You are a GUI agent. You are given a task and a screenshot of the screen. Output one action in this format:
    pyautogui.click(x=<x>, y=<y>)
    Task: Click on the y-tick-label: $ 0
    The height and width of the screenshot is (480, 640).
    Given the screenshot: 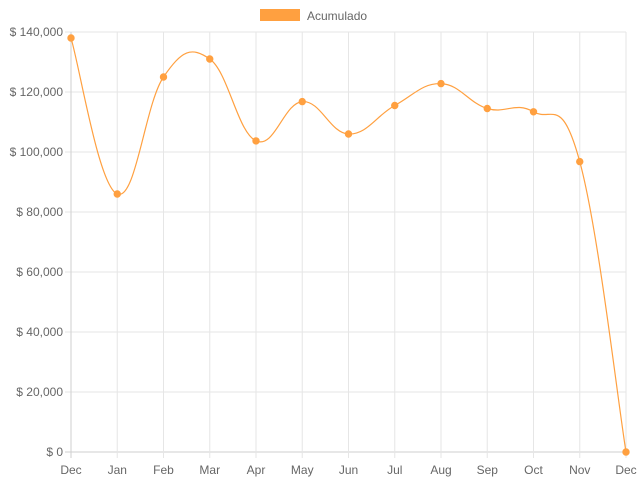 What is the action you would take?
    pyautogui.click(x=54, y=452)
    